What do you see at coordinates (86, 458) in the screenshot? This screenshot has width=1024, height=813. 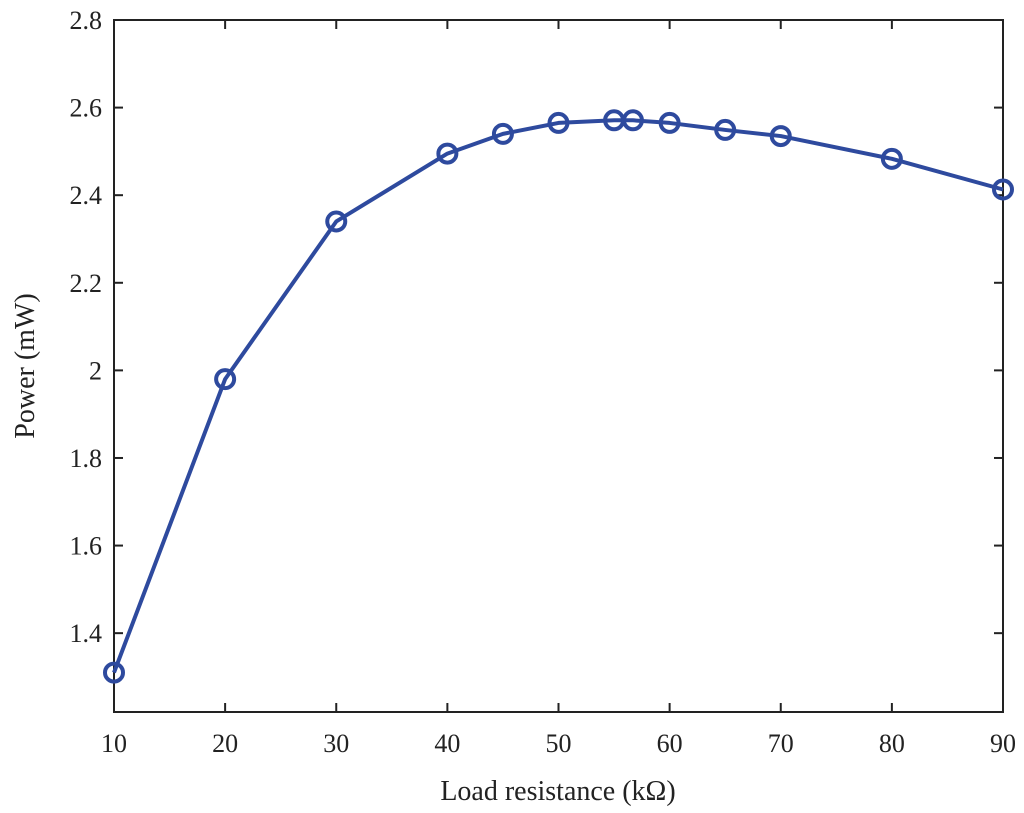 I see `y-tick-label: 1.8` at bounding box center [86, 458].